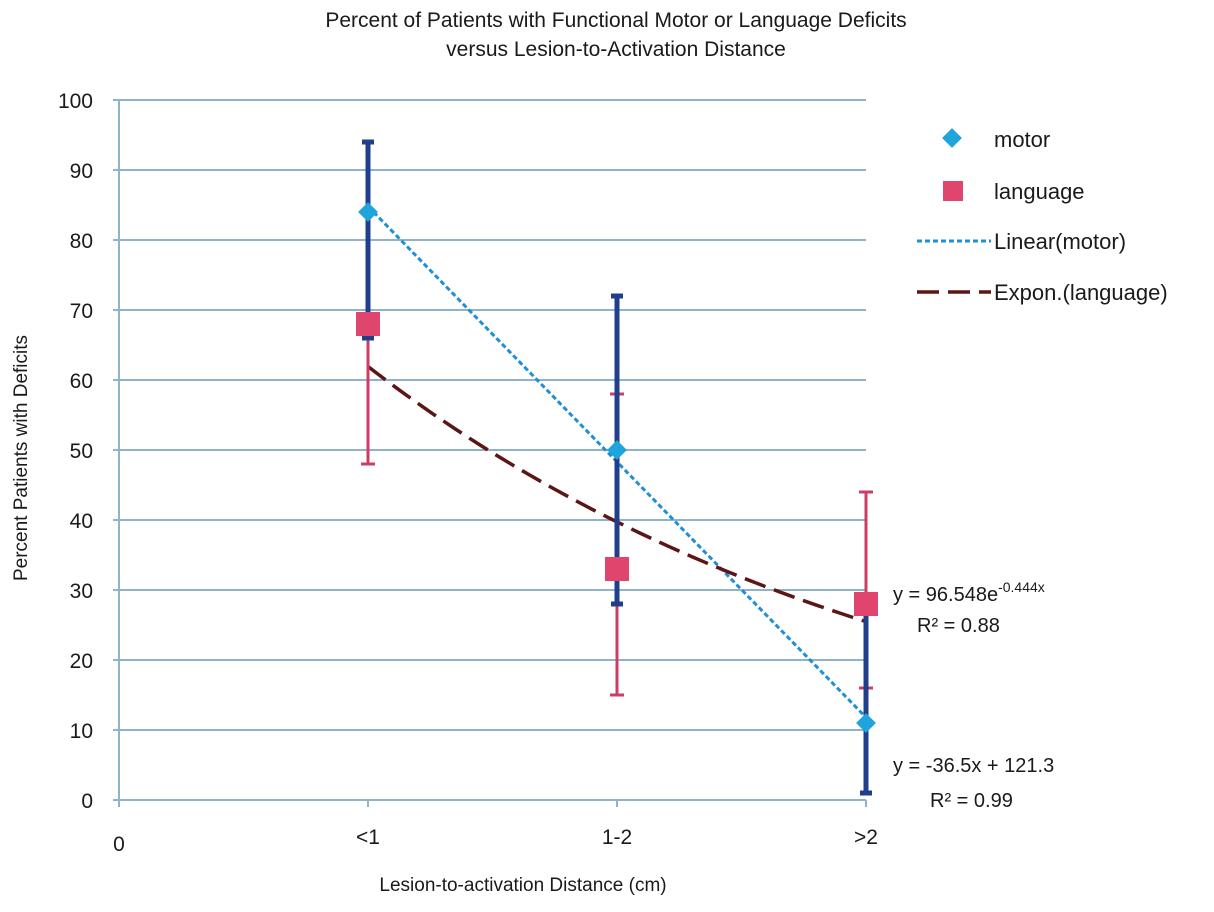 This screenshot has height=912, width=1214. What do you see at coordinates (75, 101) in the screenshot?
I see `y-tick-label-100: 100` at bounding box center [75, 101].